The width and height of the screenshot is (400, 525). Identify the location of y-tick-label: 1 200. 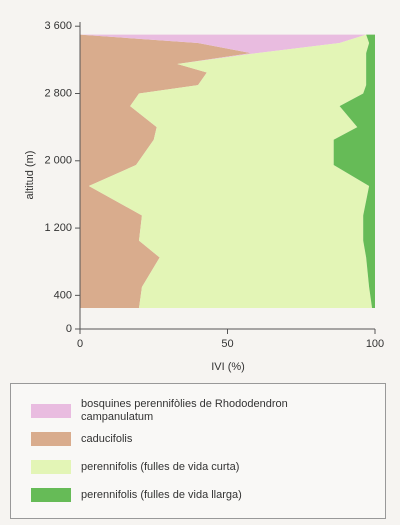
(58, 228).